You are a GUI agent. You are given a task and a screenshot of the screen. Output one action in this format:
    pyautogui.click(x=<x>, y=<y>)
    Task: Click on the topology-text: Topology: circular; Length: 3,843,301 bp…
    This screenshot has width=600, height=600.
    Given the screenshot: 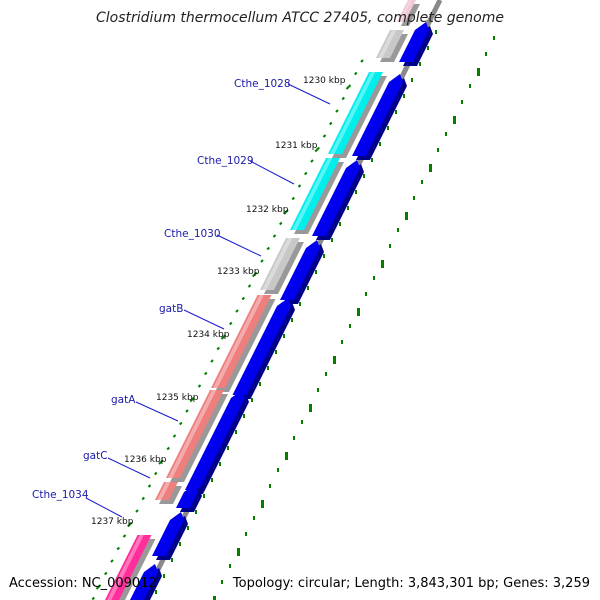 What is the action you would take?
    pyautogui.click(x=411, y=583)
    